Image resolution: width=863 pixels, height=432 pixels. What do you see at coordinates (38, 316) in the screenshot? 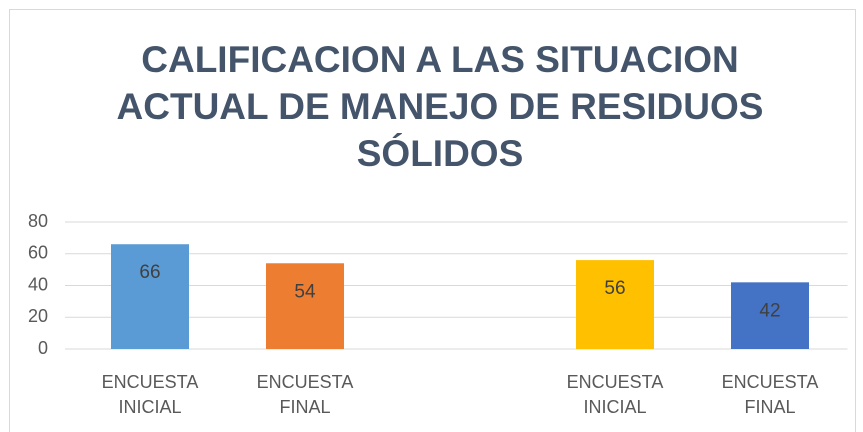
I see `y-tick-label: 20` at bounding box center [38, 316].